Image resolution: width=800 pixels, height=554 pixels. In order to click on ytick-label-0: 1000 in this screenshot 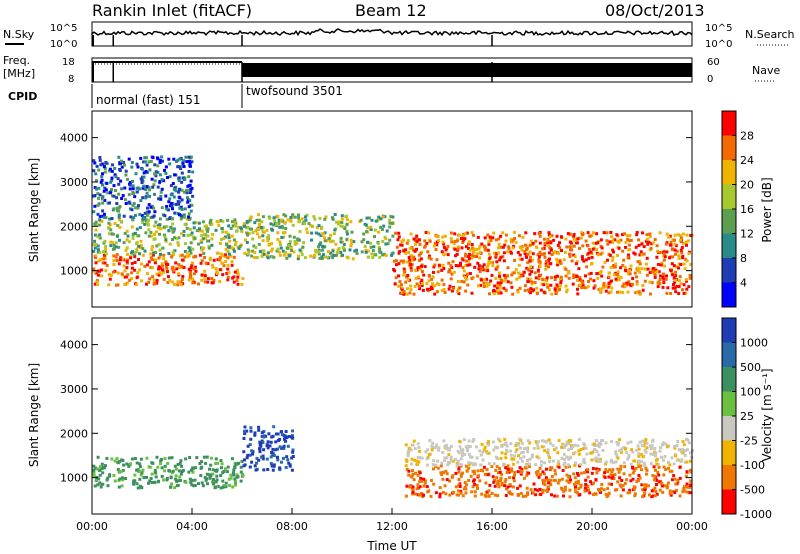, I will do `click(74, 271)`.